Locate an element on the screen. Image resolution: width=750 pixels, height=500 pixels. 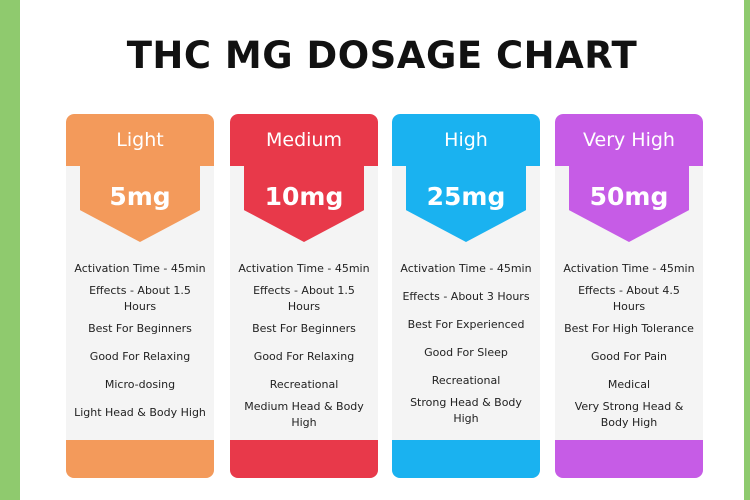
feature-item: Best For Experienced is located at coordinates (466, 324).